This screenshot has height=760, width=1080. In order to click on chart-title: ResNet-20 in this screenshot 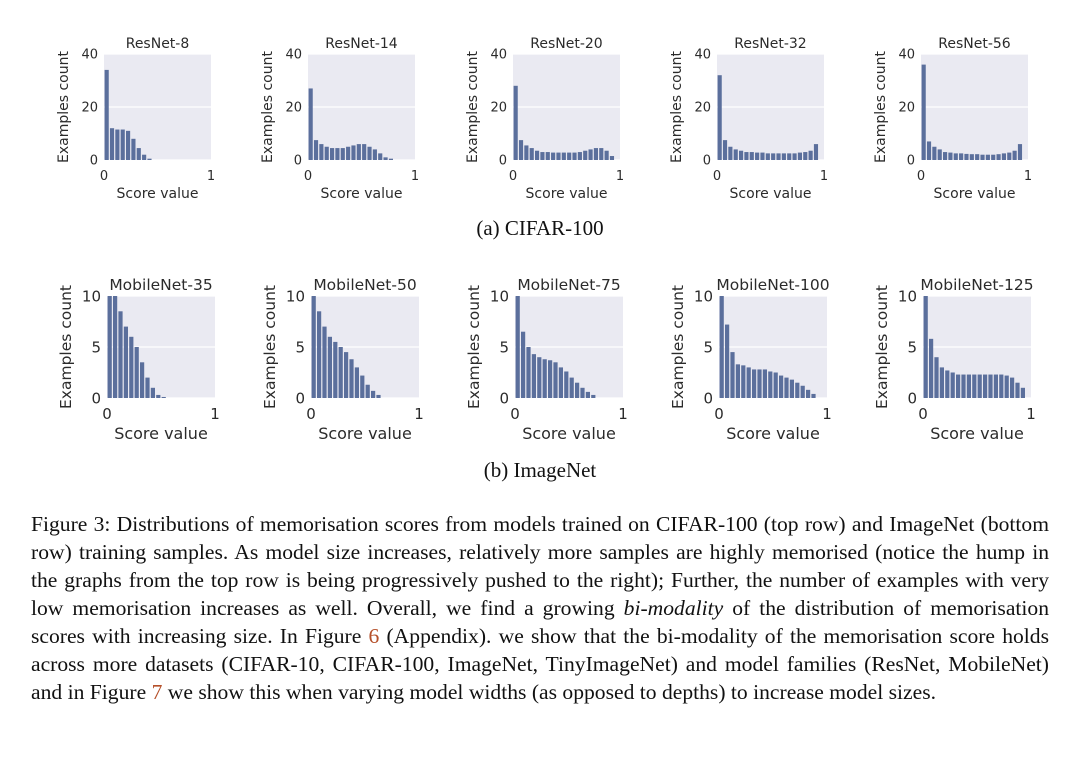, I will do `click(566, 44)`.